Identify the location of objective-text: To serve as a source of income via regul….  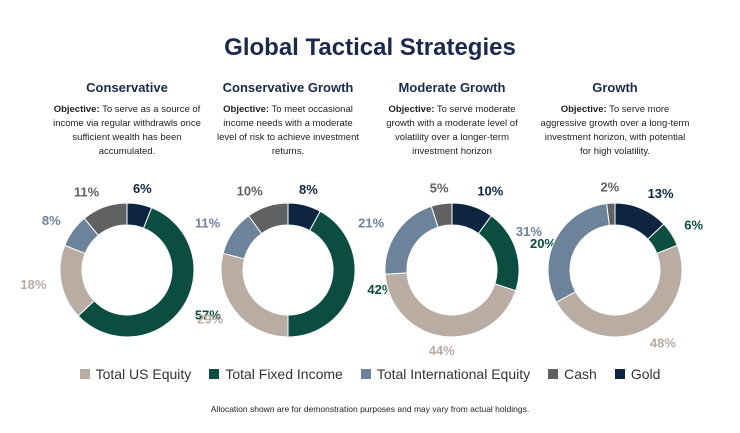
(127, 130).